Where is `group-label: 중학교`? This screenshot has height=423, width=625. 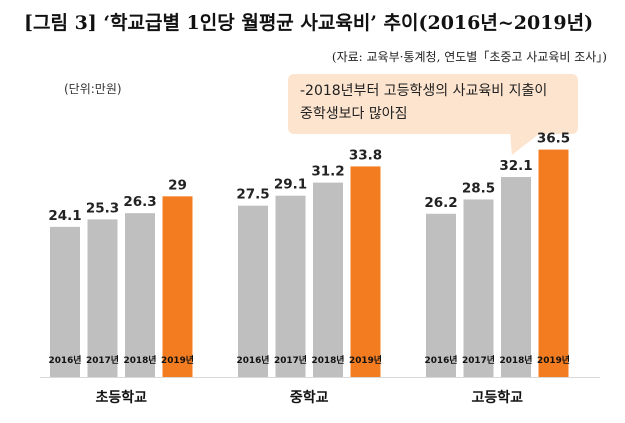 group-label: 중학교 is located at coordinates (309, 398).